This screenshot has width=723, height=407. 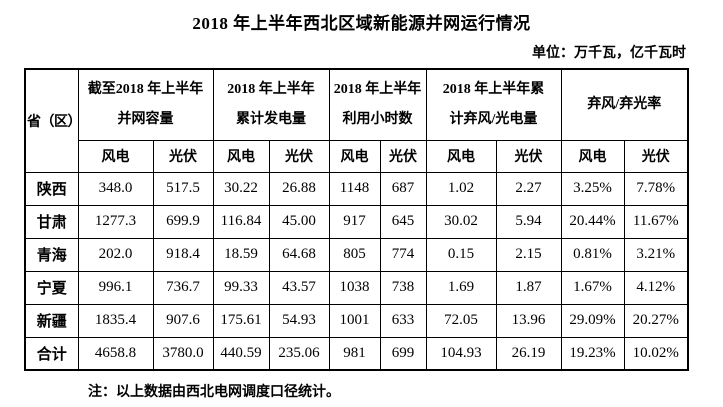 I want to click on table-cell: 202.0, so click(x=115, y=254).